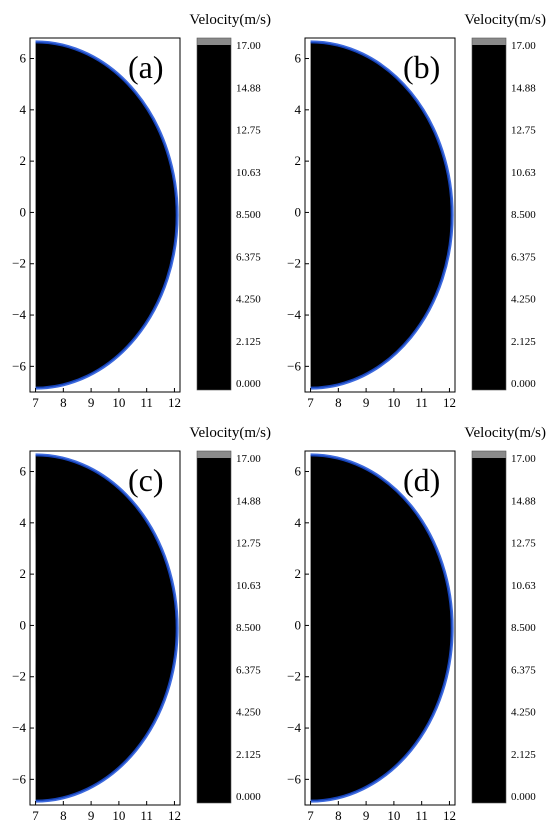  What do you see at coordinates (421, 67) in the screenshot?
I see `panel-label: (b)` at bounding box center [421, 67].